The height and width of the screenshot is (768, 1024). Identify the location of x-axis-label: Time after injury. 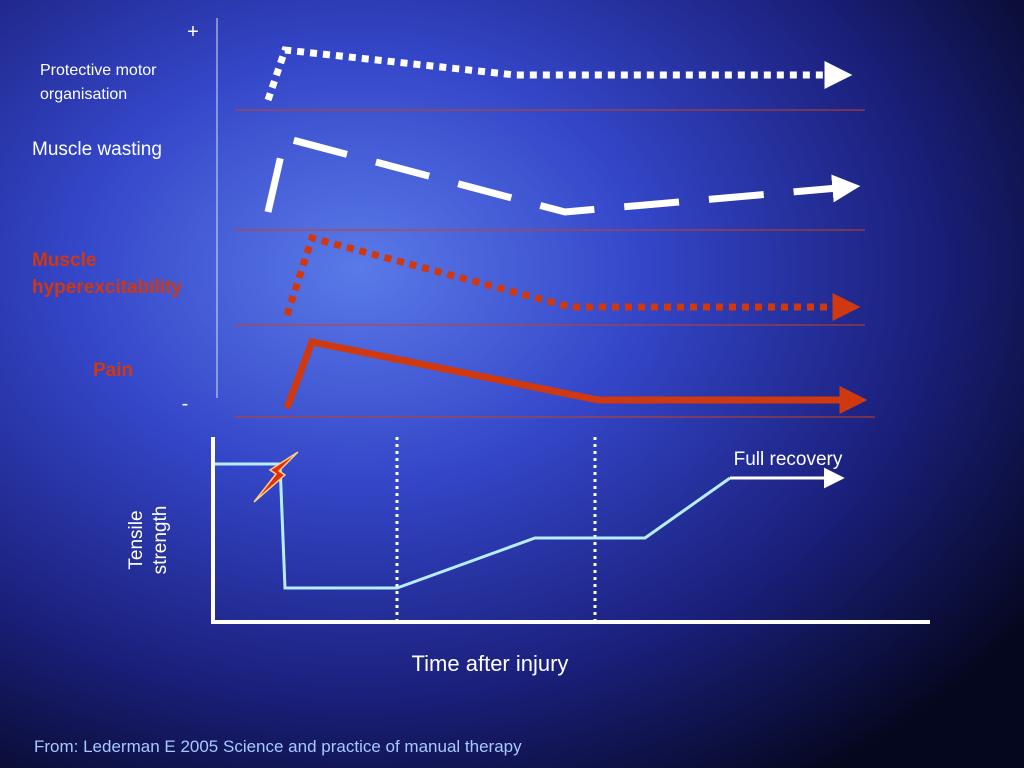
(490, 663).